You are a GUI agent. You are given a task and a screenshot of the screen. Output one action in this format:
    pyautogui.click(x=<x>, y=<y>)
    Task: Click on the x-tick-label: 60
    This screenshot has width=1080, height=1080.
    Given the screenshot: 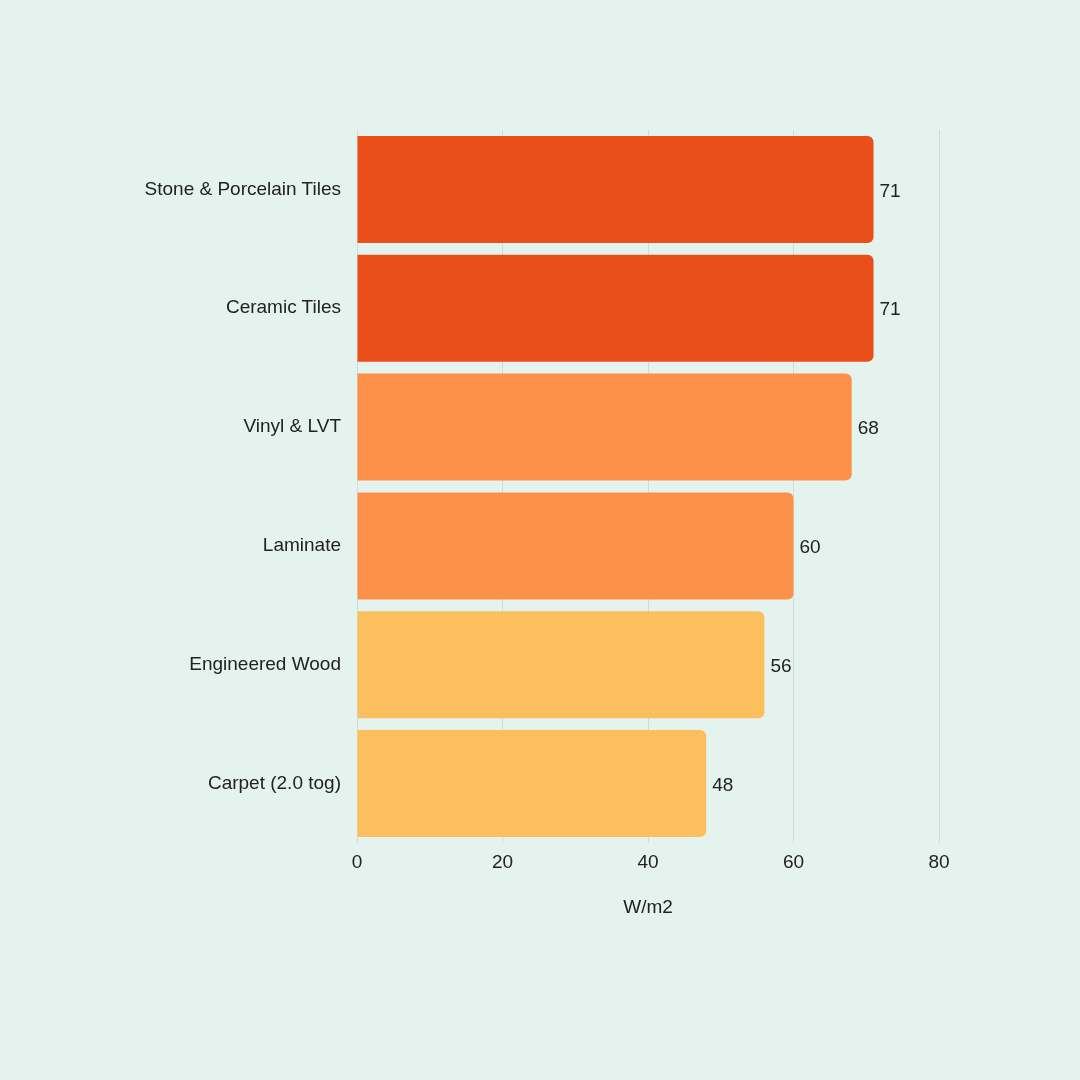 What is the action you would take?
    pyautogui.click(x=793, y=861)
    